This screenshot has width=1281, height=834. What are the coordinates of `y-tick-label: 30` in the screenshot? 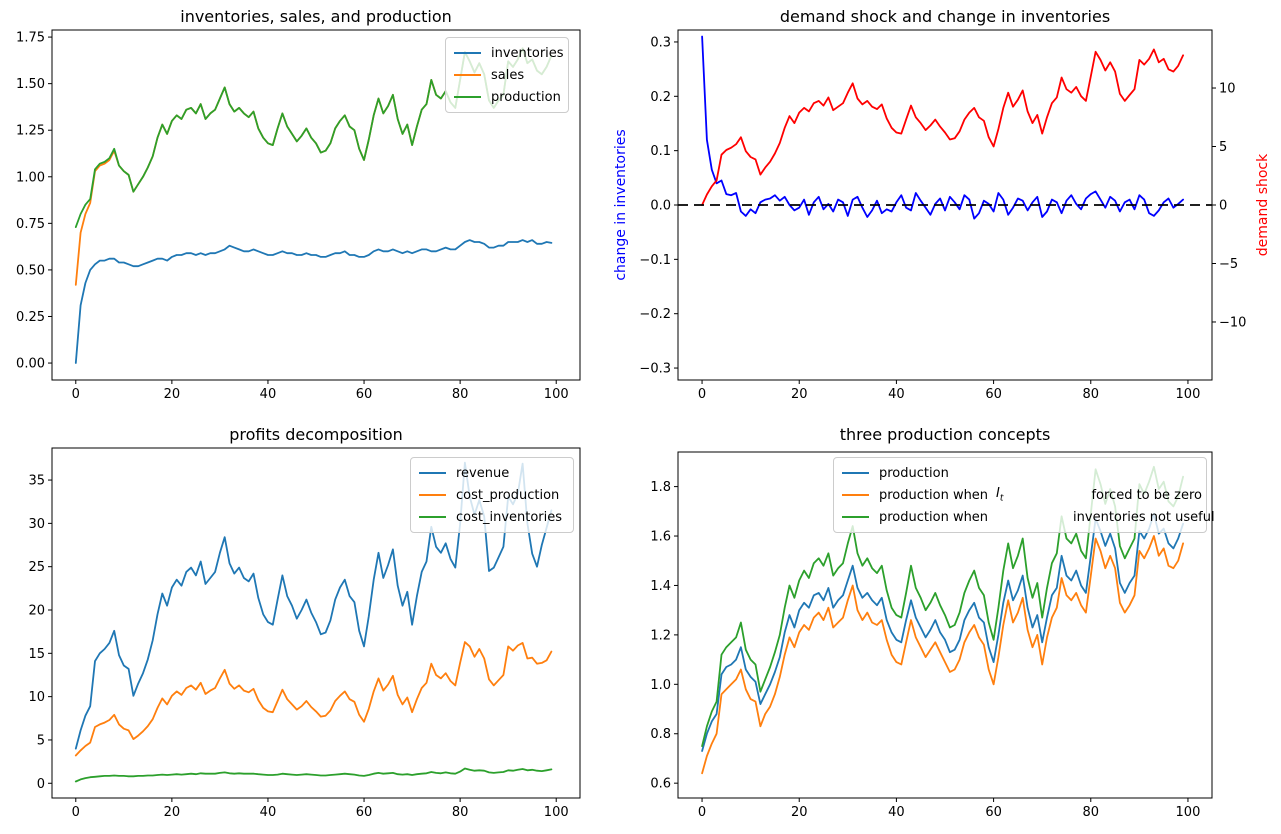 It's located at (36, 524).